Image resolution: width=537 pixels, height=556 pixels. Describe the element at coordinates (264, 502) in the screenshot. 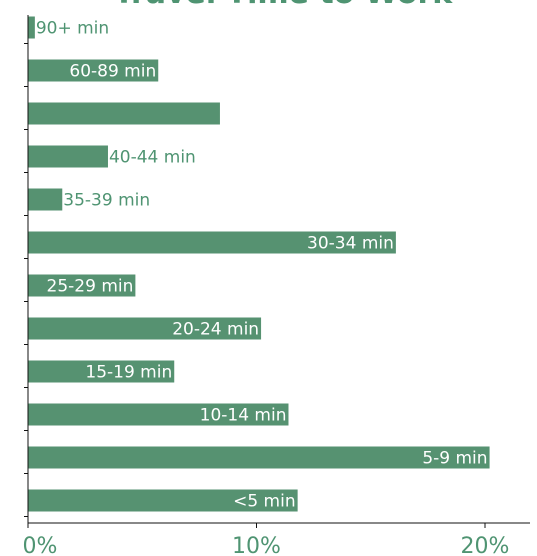

I see `bar-label-12: <5 min` at that location.